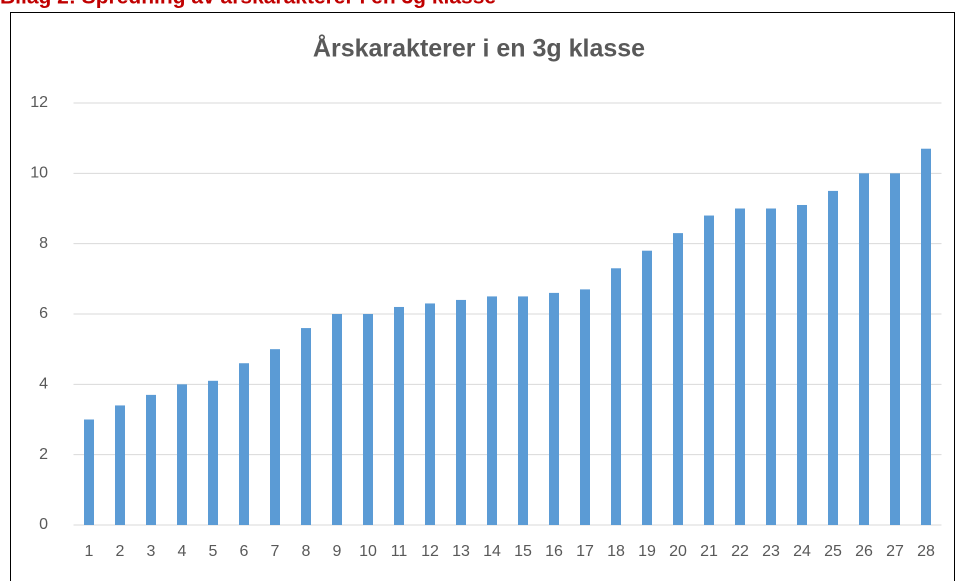  I want to click on x-tick-label: 5, so click(213, 551).